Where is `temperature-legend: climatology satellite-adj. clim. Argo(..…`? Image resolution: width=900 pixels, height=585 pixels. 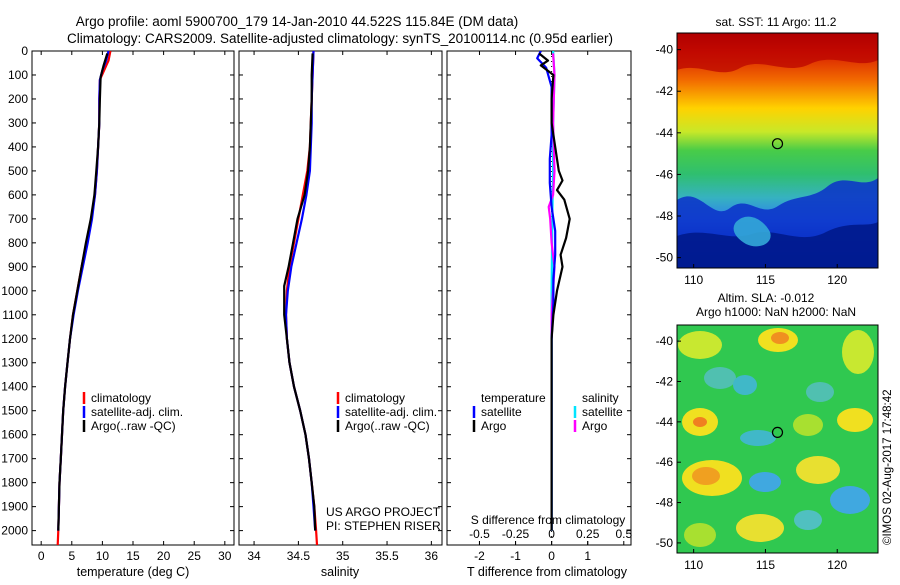 temperature-legend: climatology satellite-adj. clim. Argo(..… is located at coordinates (132, 412).